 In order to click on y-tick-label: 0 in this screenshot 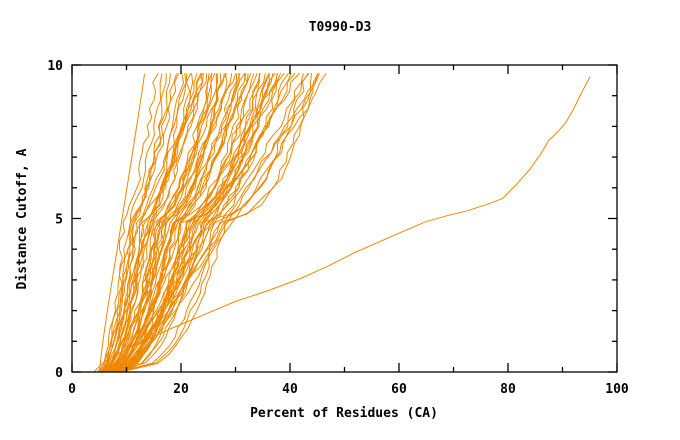, I will do `click(59, 373)`.